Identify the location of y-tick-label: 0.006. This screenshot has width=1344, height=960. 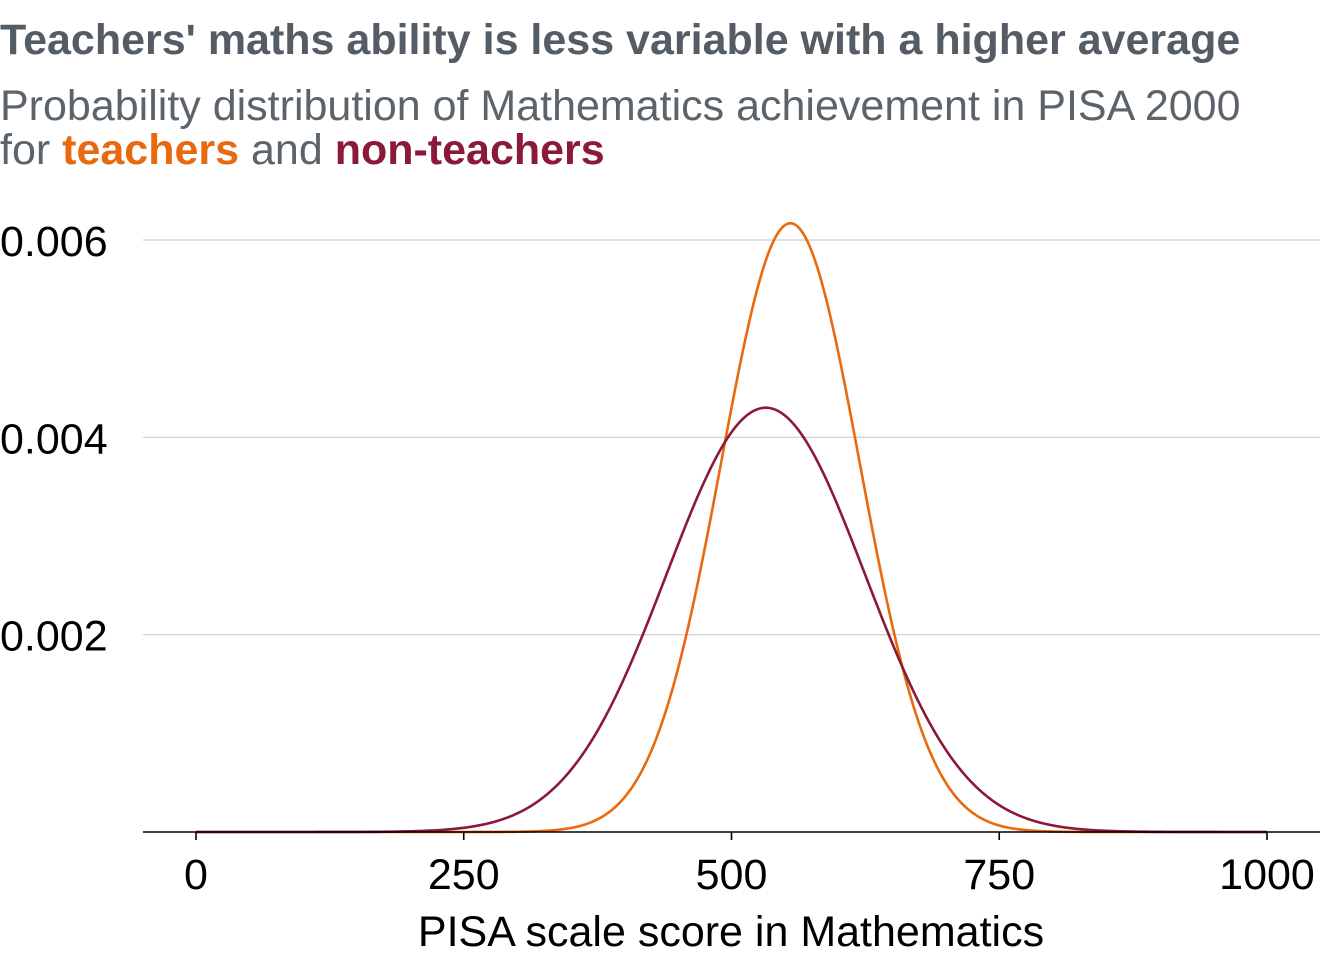
(54, 242).